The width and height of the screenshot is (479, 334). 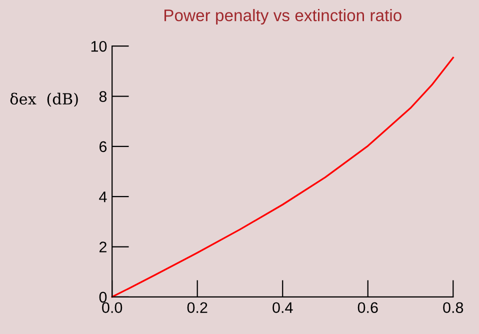 I want to click on y-tick-label: 6, so click(x=103, y=146).